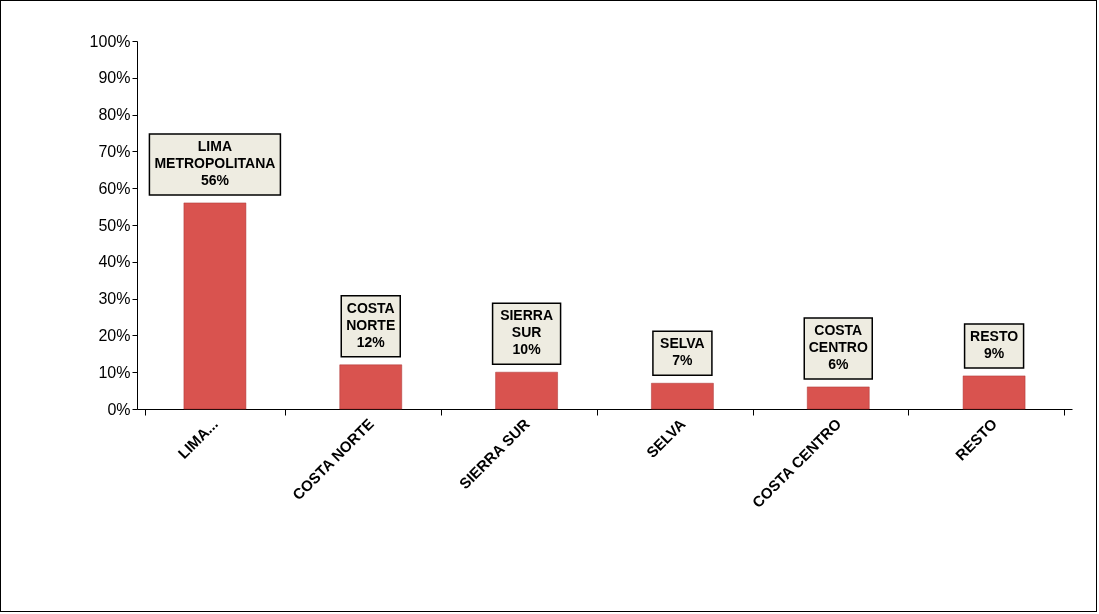 Image resolution: width=1099 pixels, height=614 pixels. I want to click on y-tick-label: 50%, so click(114, 225).